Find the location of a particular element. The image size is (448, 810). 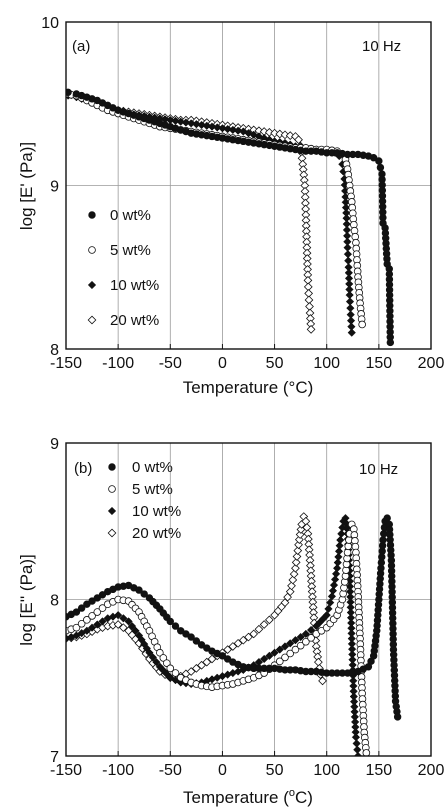

chart-b-xlabel-part2: C) is located at coordinates (304, 797).